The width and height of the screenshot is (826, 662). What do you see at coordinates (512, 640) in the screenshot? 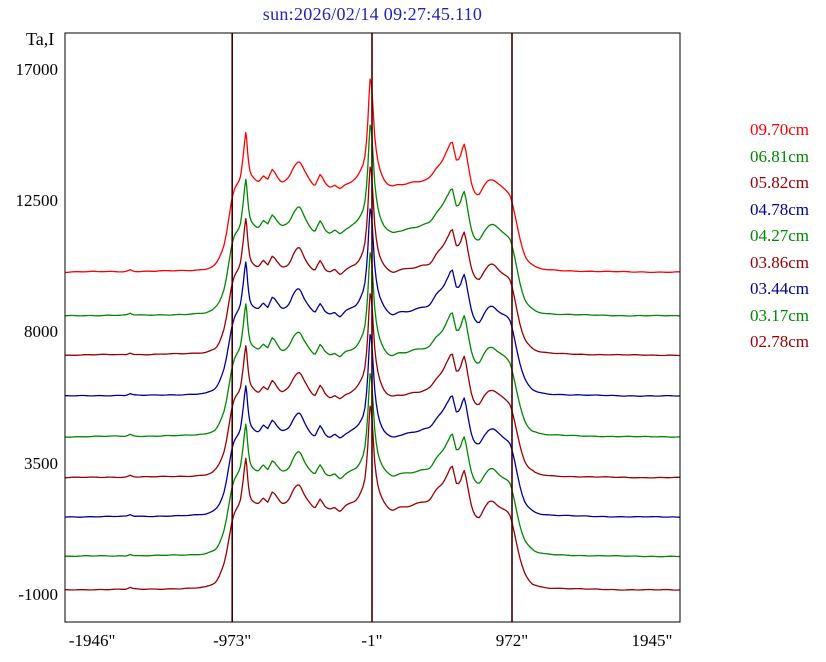
I see `x-tick-label: 972"` at bounding box center [512, 640].